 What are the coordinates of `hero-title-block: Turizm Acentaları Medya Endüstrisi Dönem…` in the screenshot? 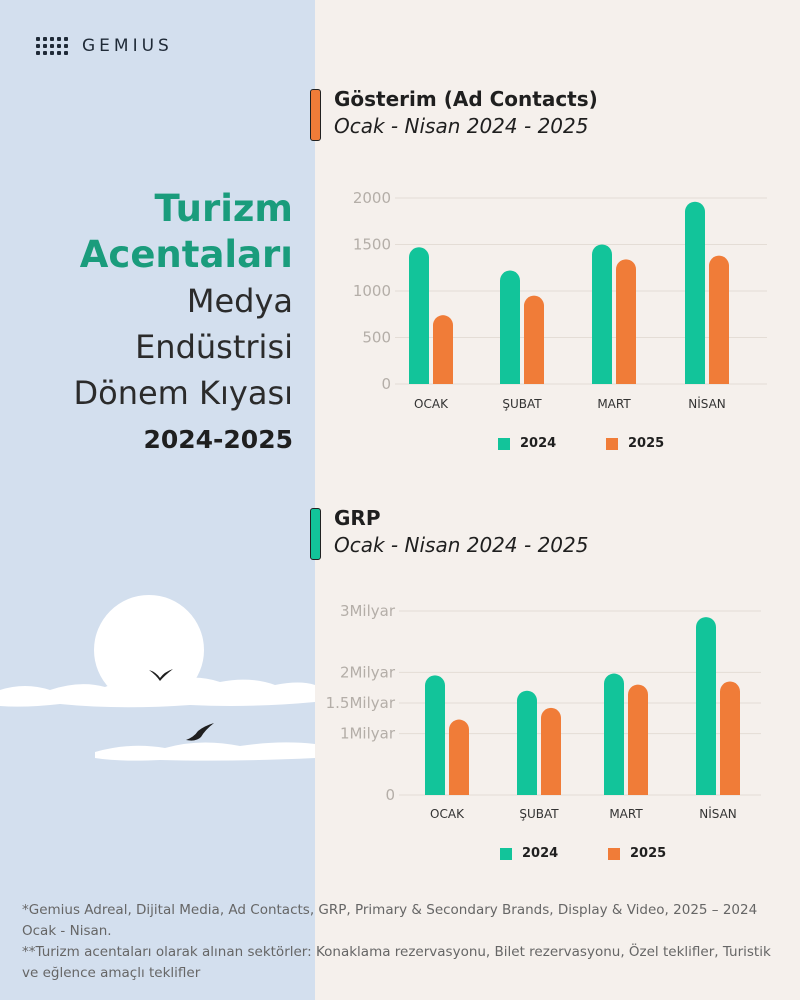 It's located at (153, 323).